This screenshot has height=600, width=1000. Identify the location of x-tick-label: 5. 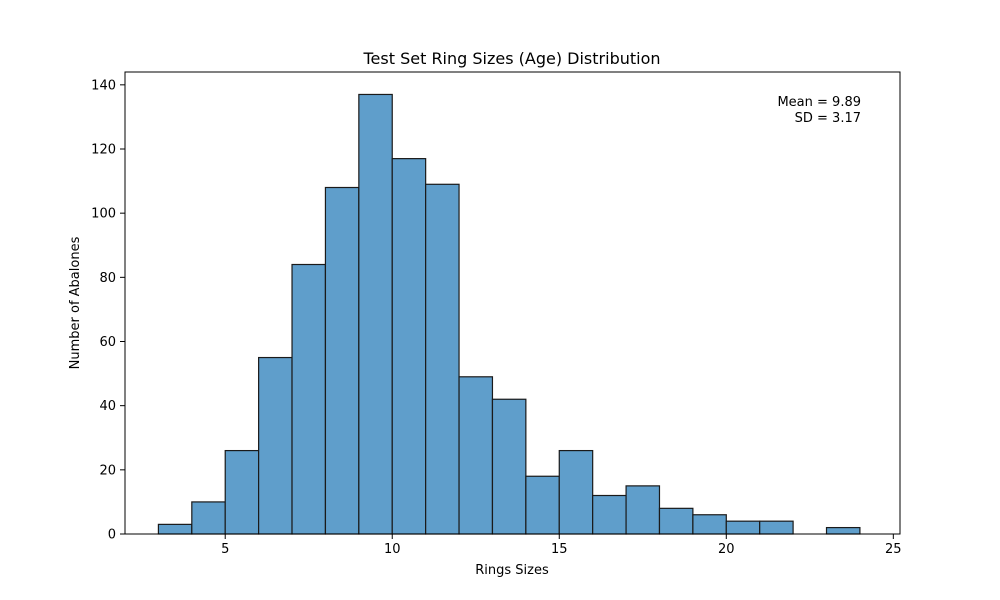
(225, 549).